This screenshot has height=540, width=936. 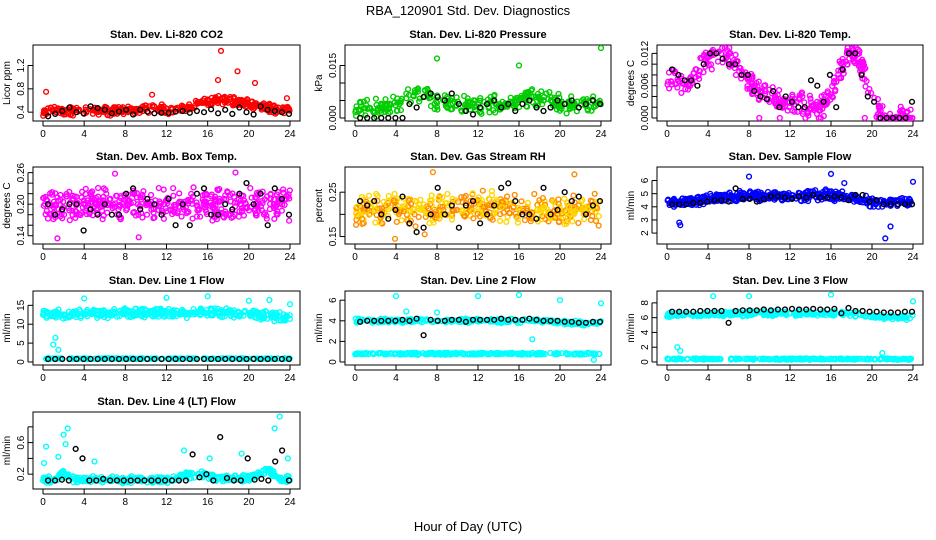 What do you see at coordinates (913, 378) in the screenshot?
I see `x-tick-label: 24` at bounding box center [913, 378].